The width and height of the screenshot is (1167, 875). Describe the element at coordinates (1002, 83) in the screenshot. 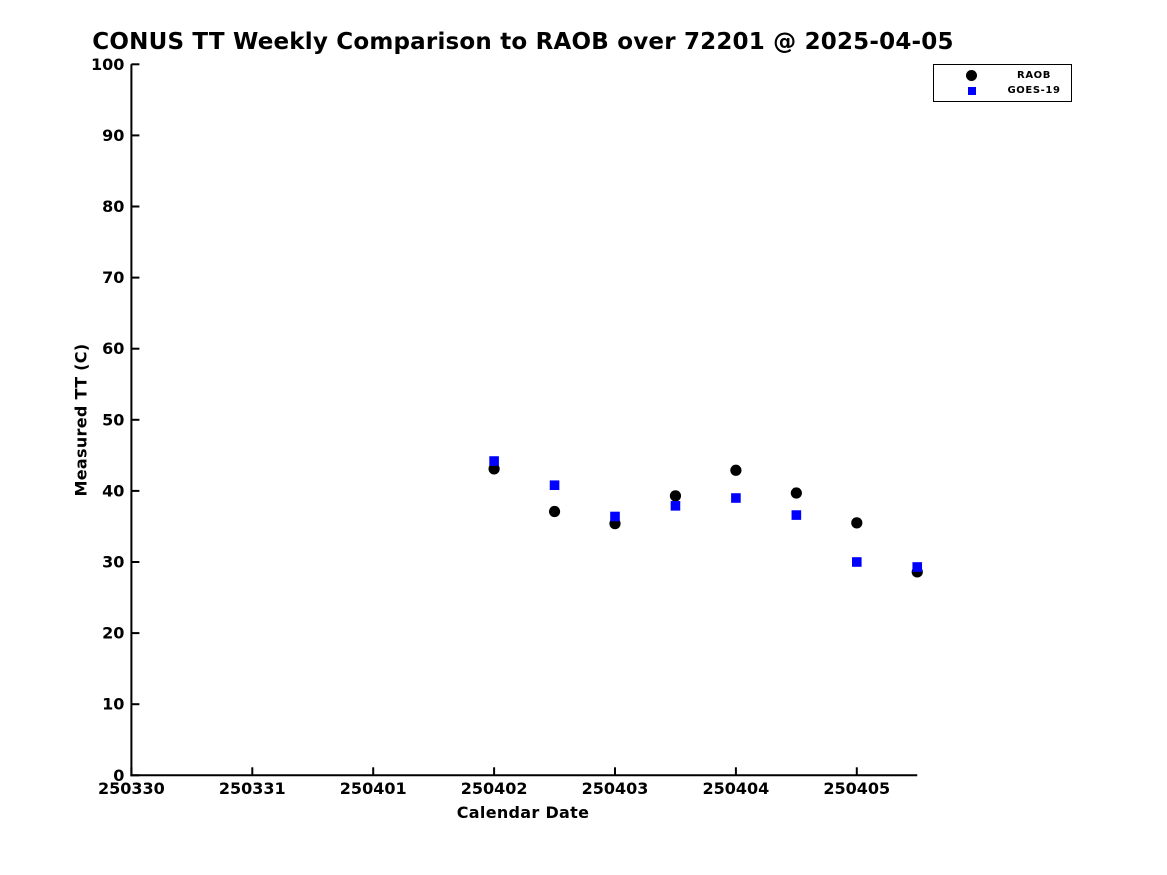

I see `legend: RAOB GOES-19` at that location.